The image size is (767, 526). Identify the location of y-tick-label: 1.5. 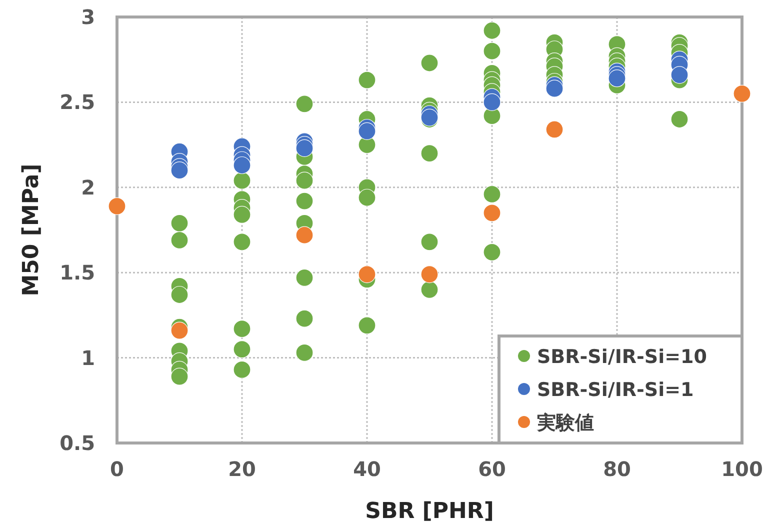
(77, 272).